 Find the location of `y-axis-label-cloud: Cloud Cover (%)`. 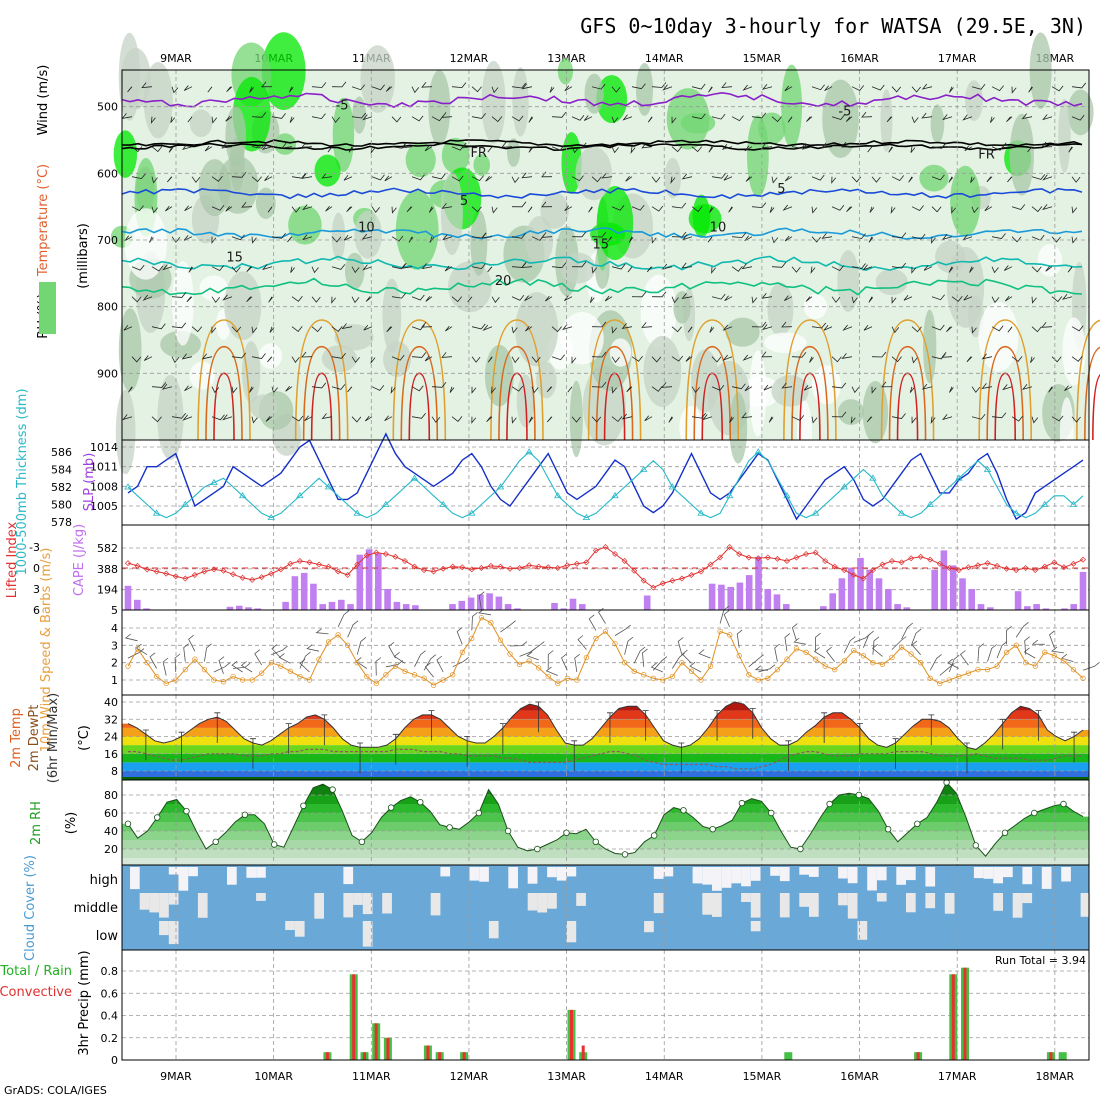

y-axis-label-cloud: Cloud Cover (%) is located at coordinates (30, 908).